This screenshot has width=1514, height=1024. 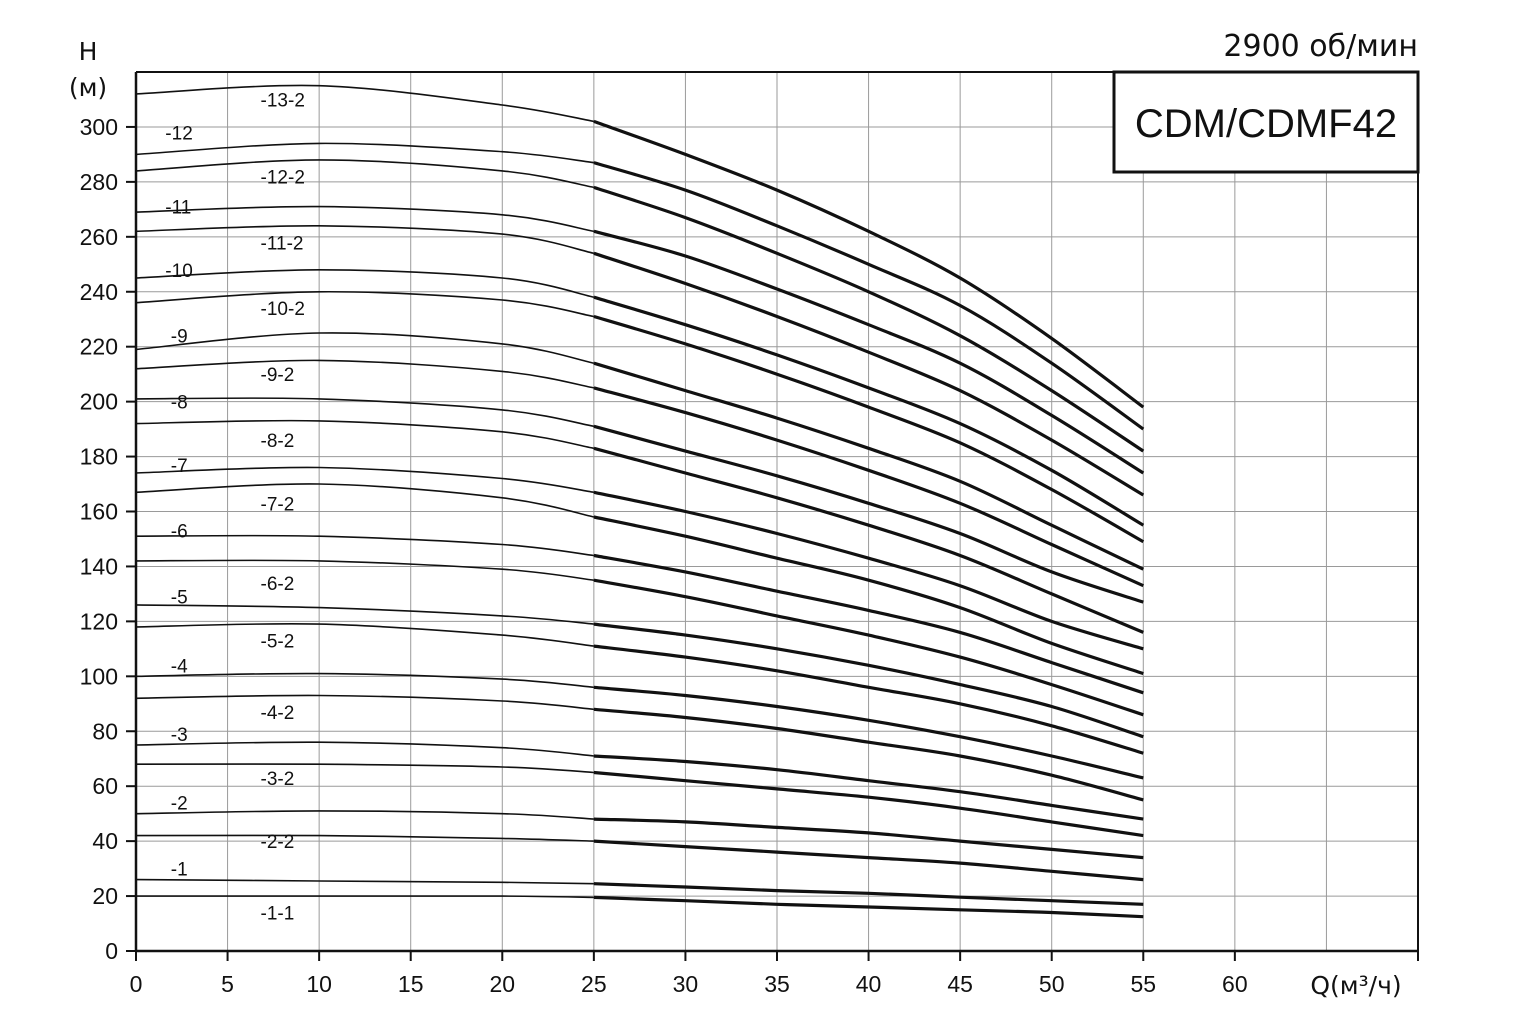 I want to click on curve-label: -9, so click(x=179, y=337).